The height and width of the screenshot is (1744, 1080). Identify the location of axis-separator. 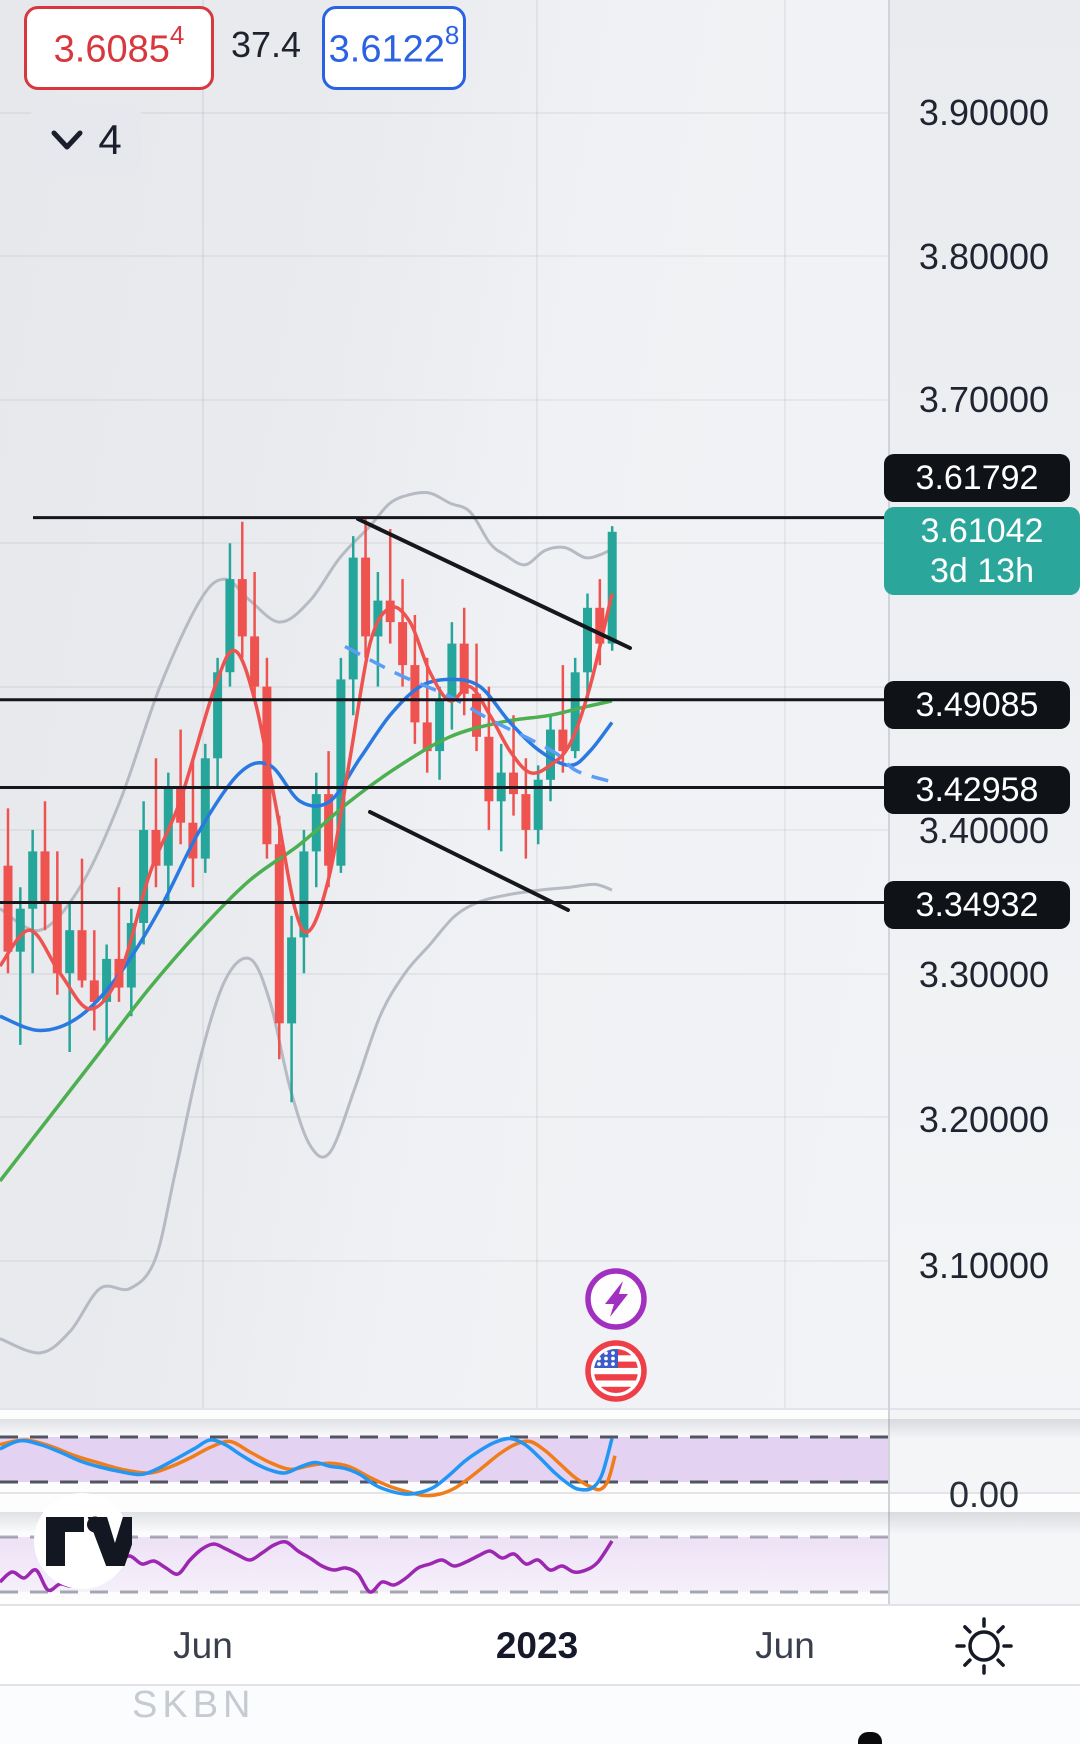
(889, 843).